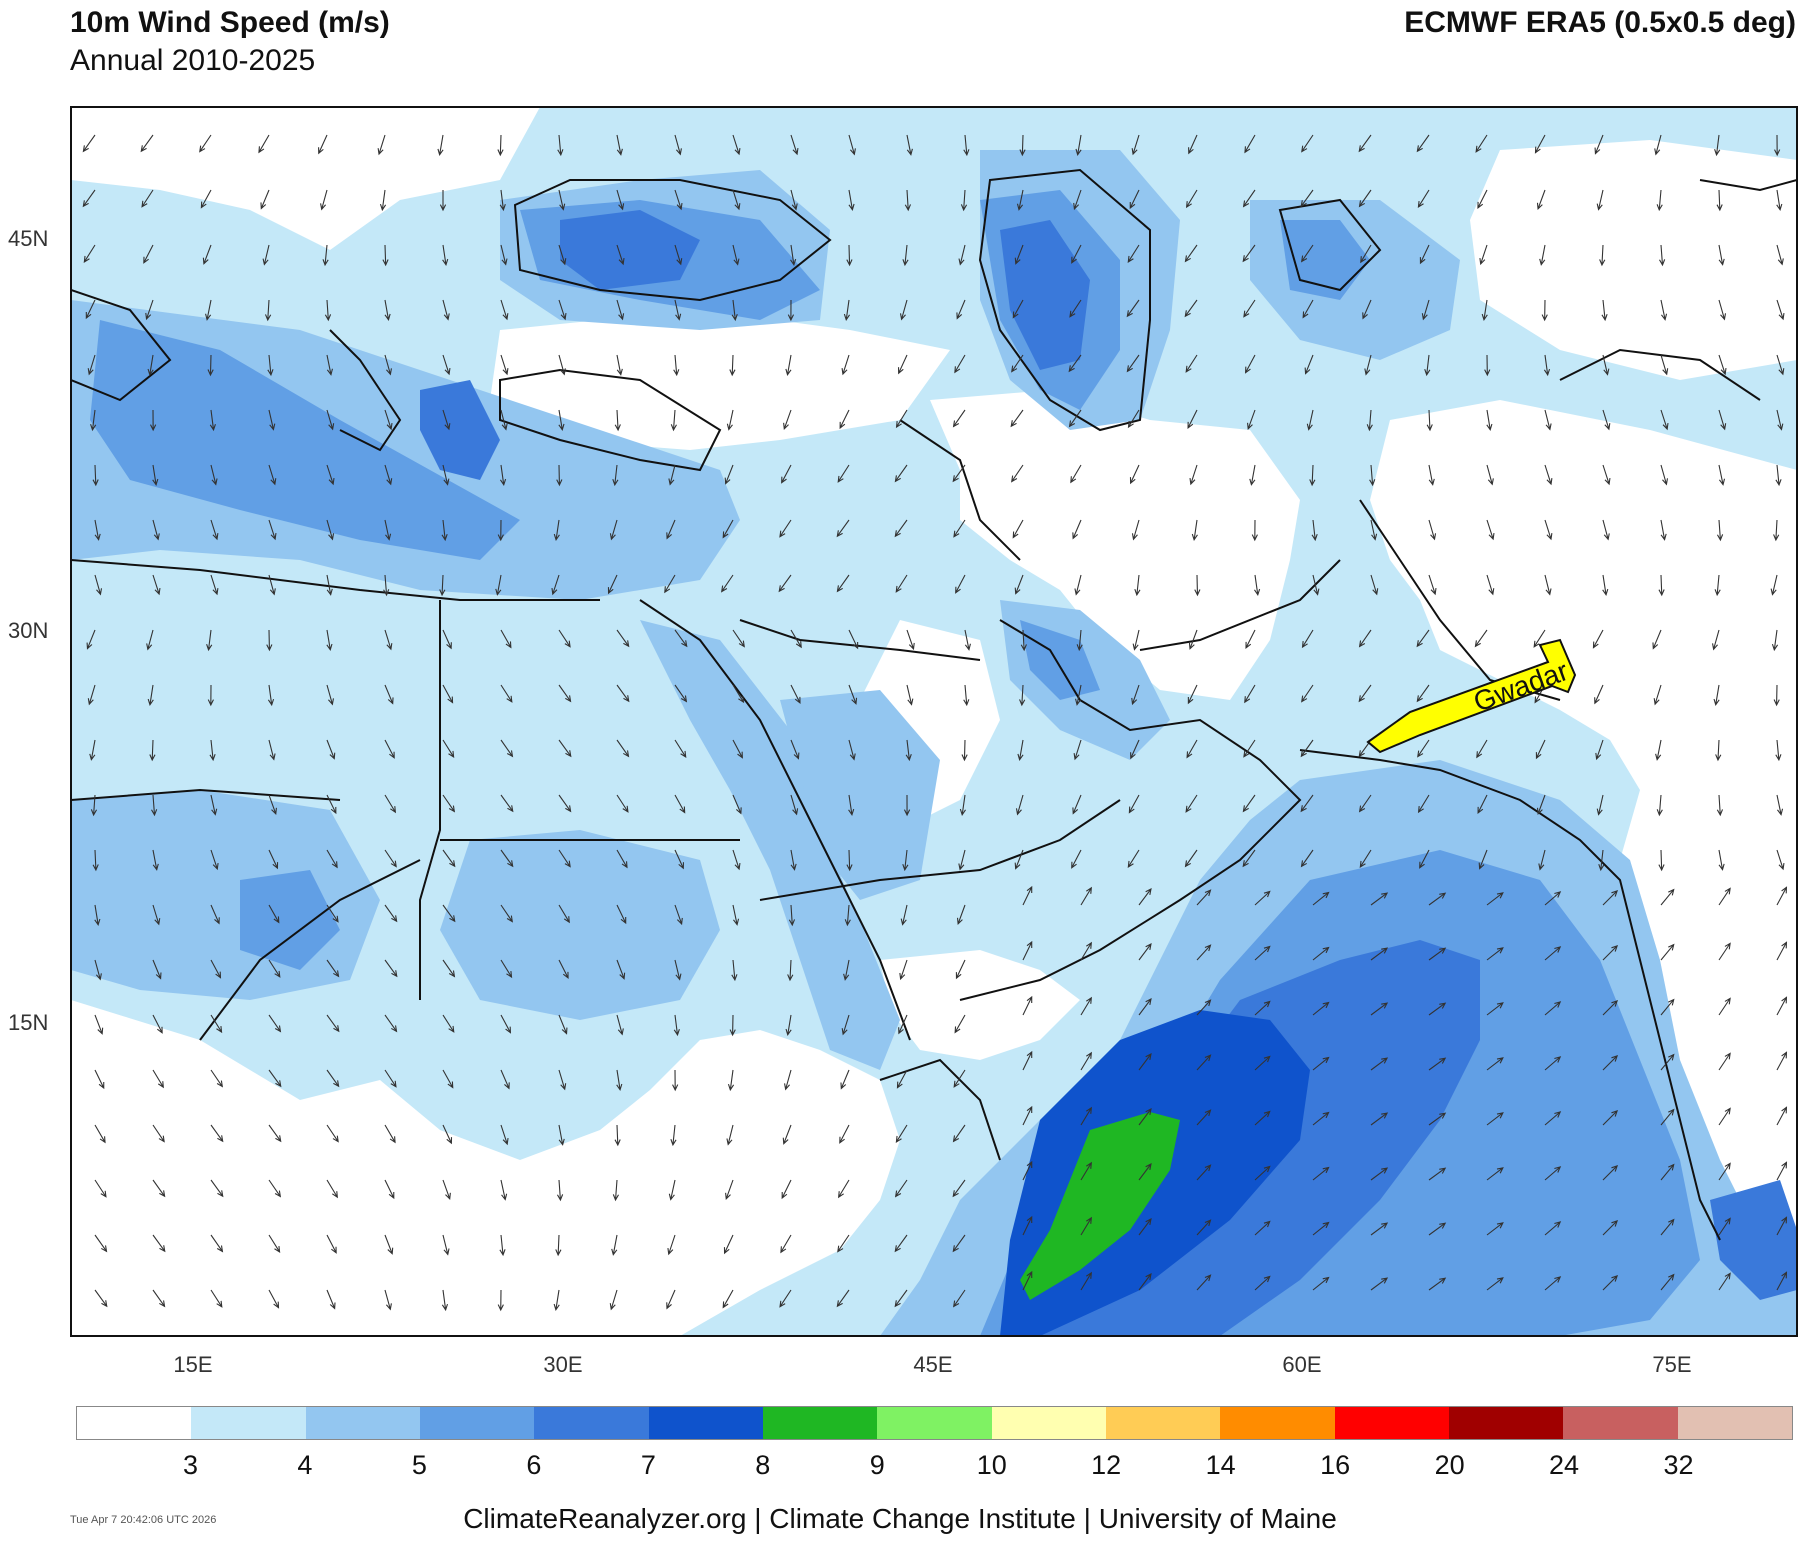 The height and width of the screenshot is (1542, 1800). Describe the element at coordinates (1678, 1465) in the screenshot. I see `colorbar-label: 32` at that location.